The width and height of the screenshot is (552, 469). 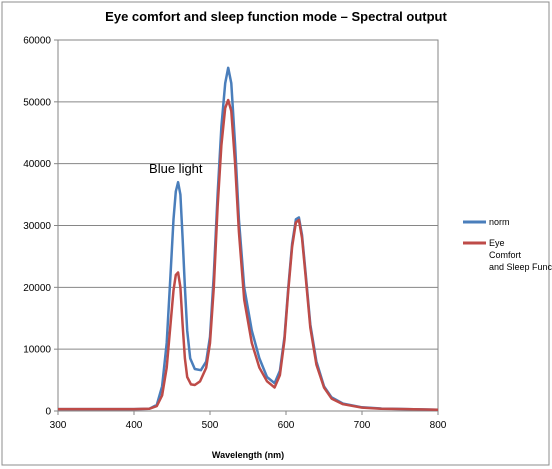 I want to click on x-tick-label: 500, so click(x=210, y=425).